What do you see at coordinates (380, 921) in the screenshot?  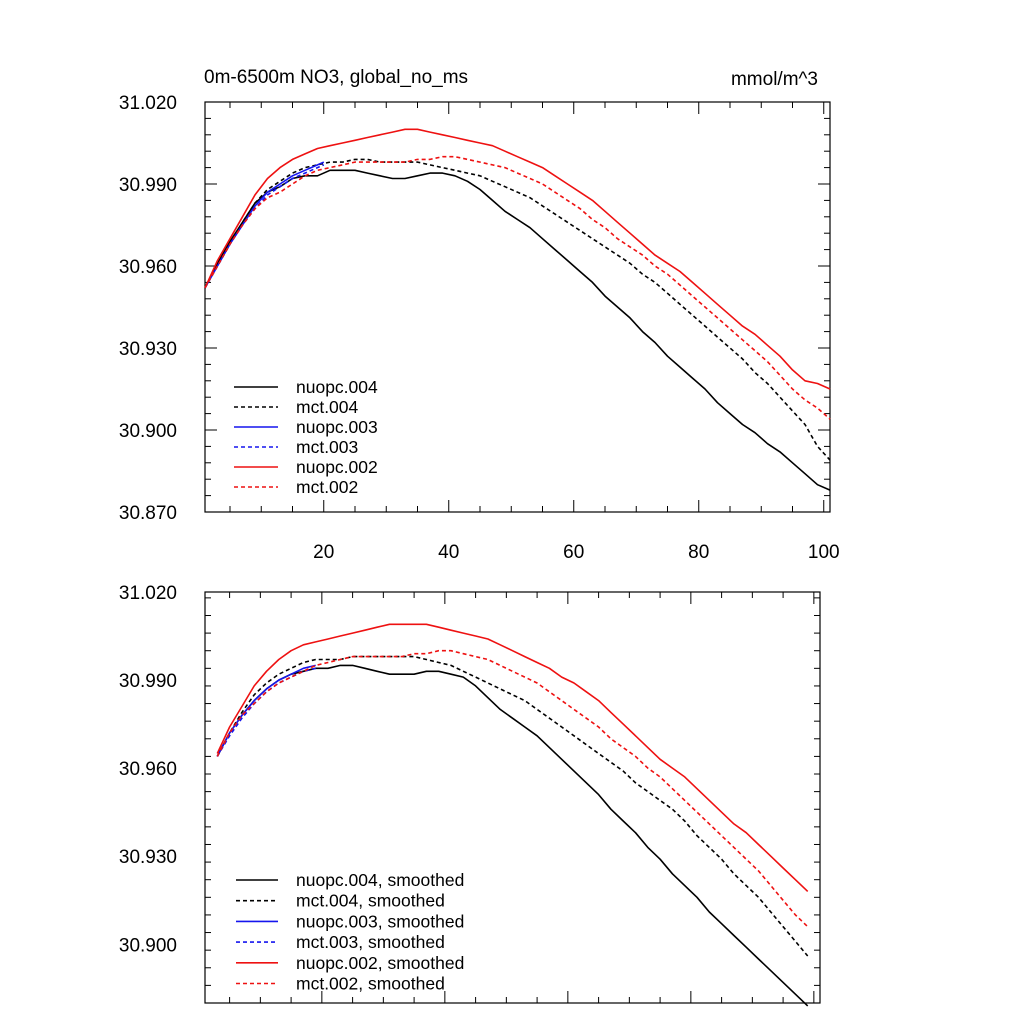 I see `legend-label: nuopc.003, smoothed` at bounding box center [380, 921].